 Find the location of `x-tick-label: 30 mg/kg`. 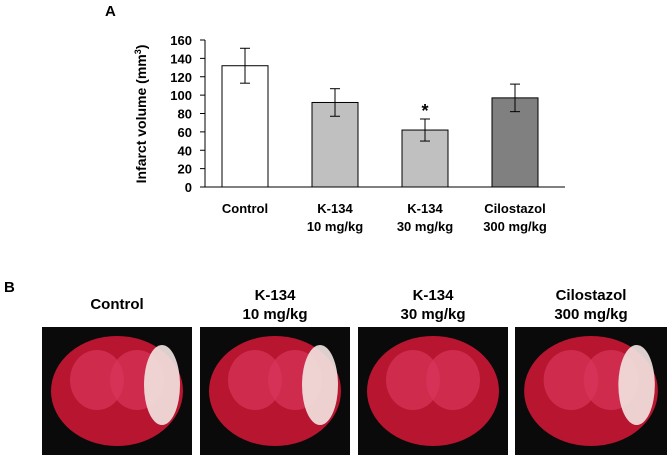

x-tick-label: 30 mg/kg is located at coordinates (425, 226).